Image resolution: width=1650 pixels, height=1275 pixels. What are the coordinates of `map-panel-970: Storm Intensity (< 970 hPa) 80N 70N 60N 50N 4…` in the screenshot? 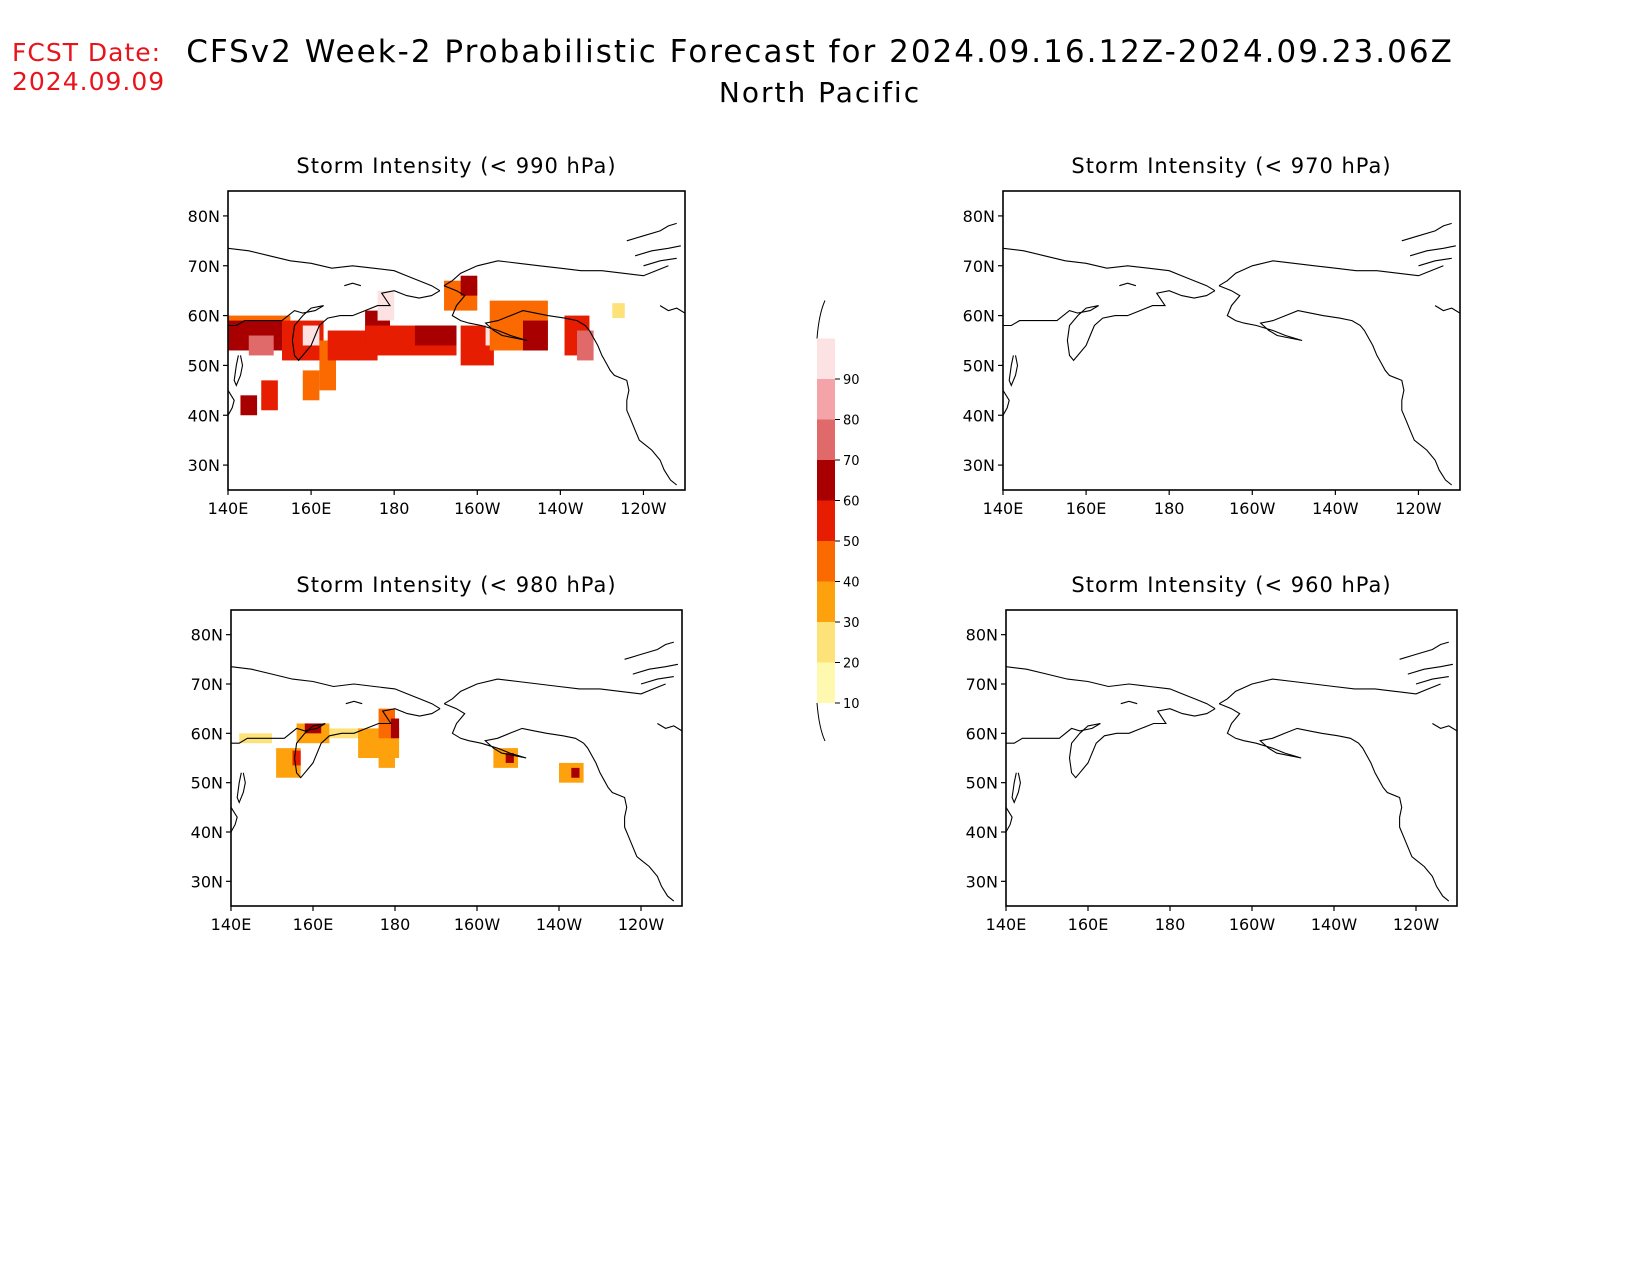 It's located at (1212, 336).